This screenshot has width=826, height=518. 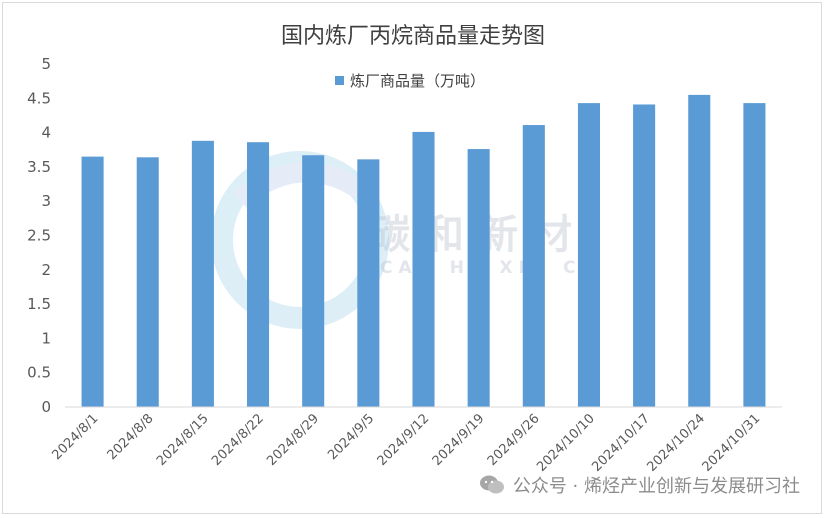 I want to click on x-tick-label: 2024/8/15, so click(x=183, y=440).